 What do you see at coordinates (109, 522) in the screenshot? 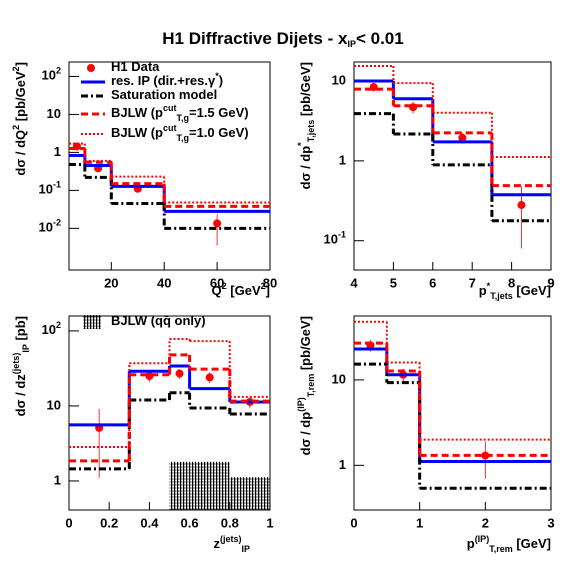
I see `x-tick-label: 0.2` at bounding box center [109, 522].